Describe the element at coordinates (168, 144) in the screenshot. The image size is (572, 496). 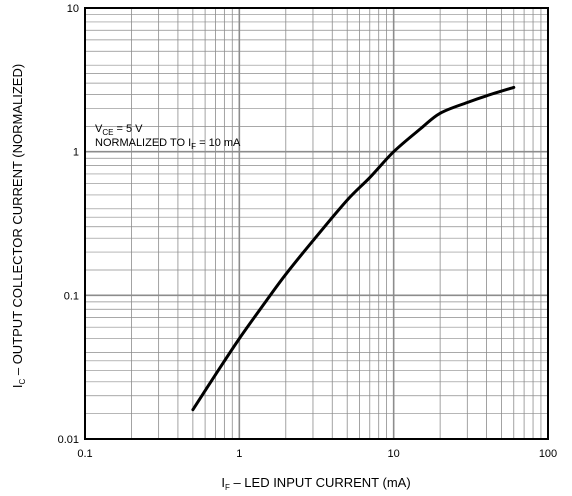
I see `annotation-normalized: NORMALIZED TO IF = 10 mA` at that location.